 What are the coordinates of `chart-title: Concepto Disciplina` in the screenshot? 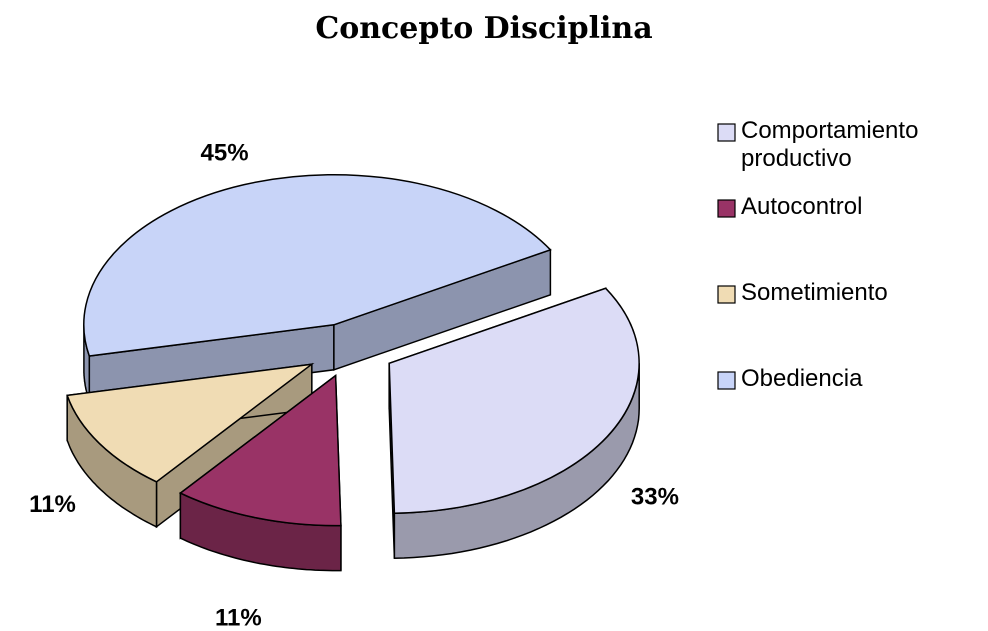 It's located at (483, 28).